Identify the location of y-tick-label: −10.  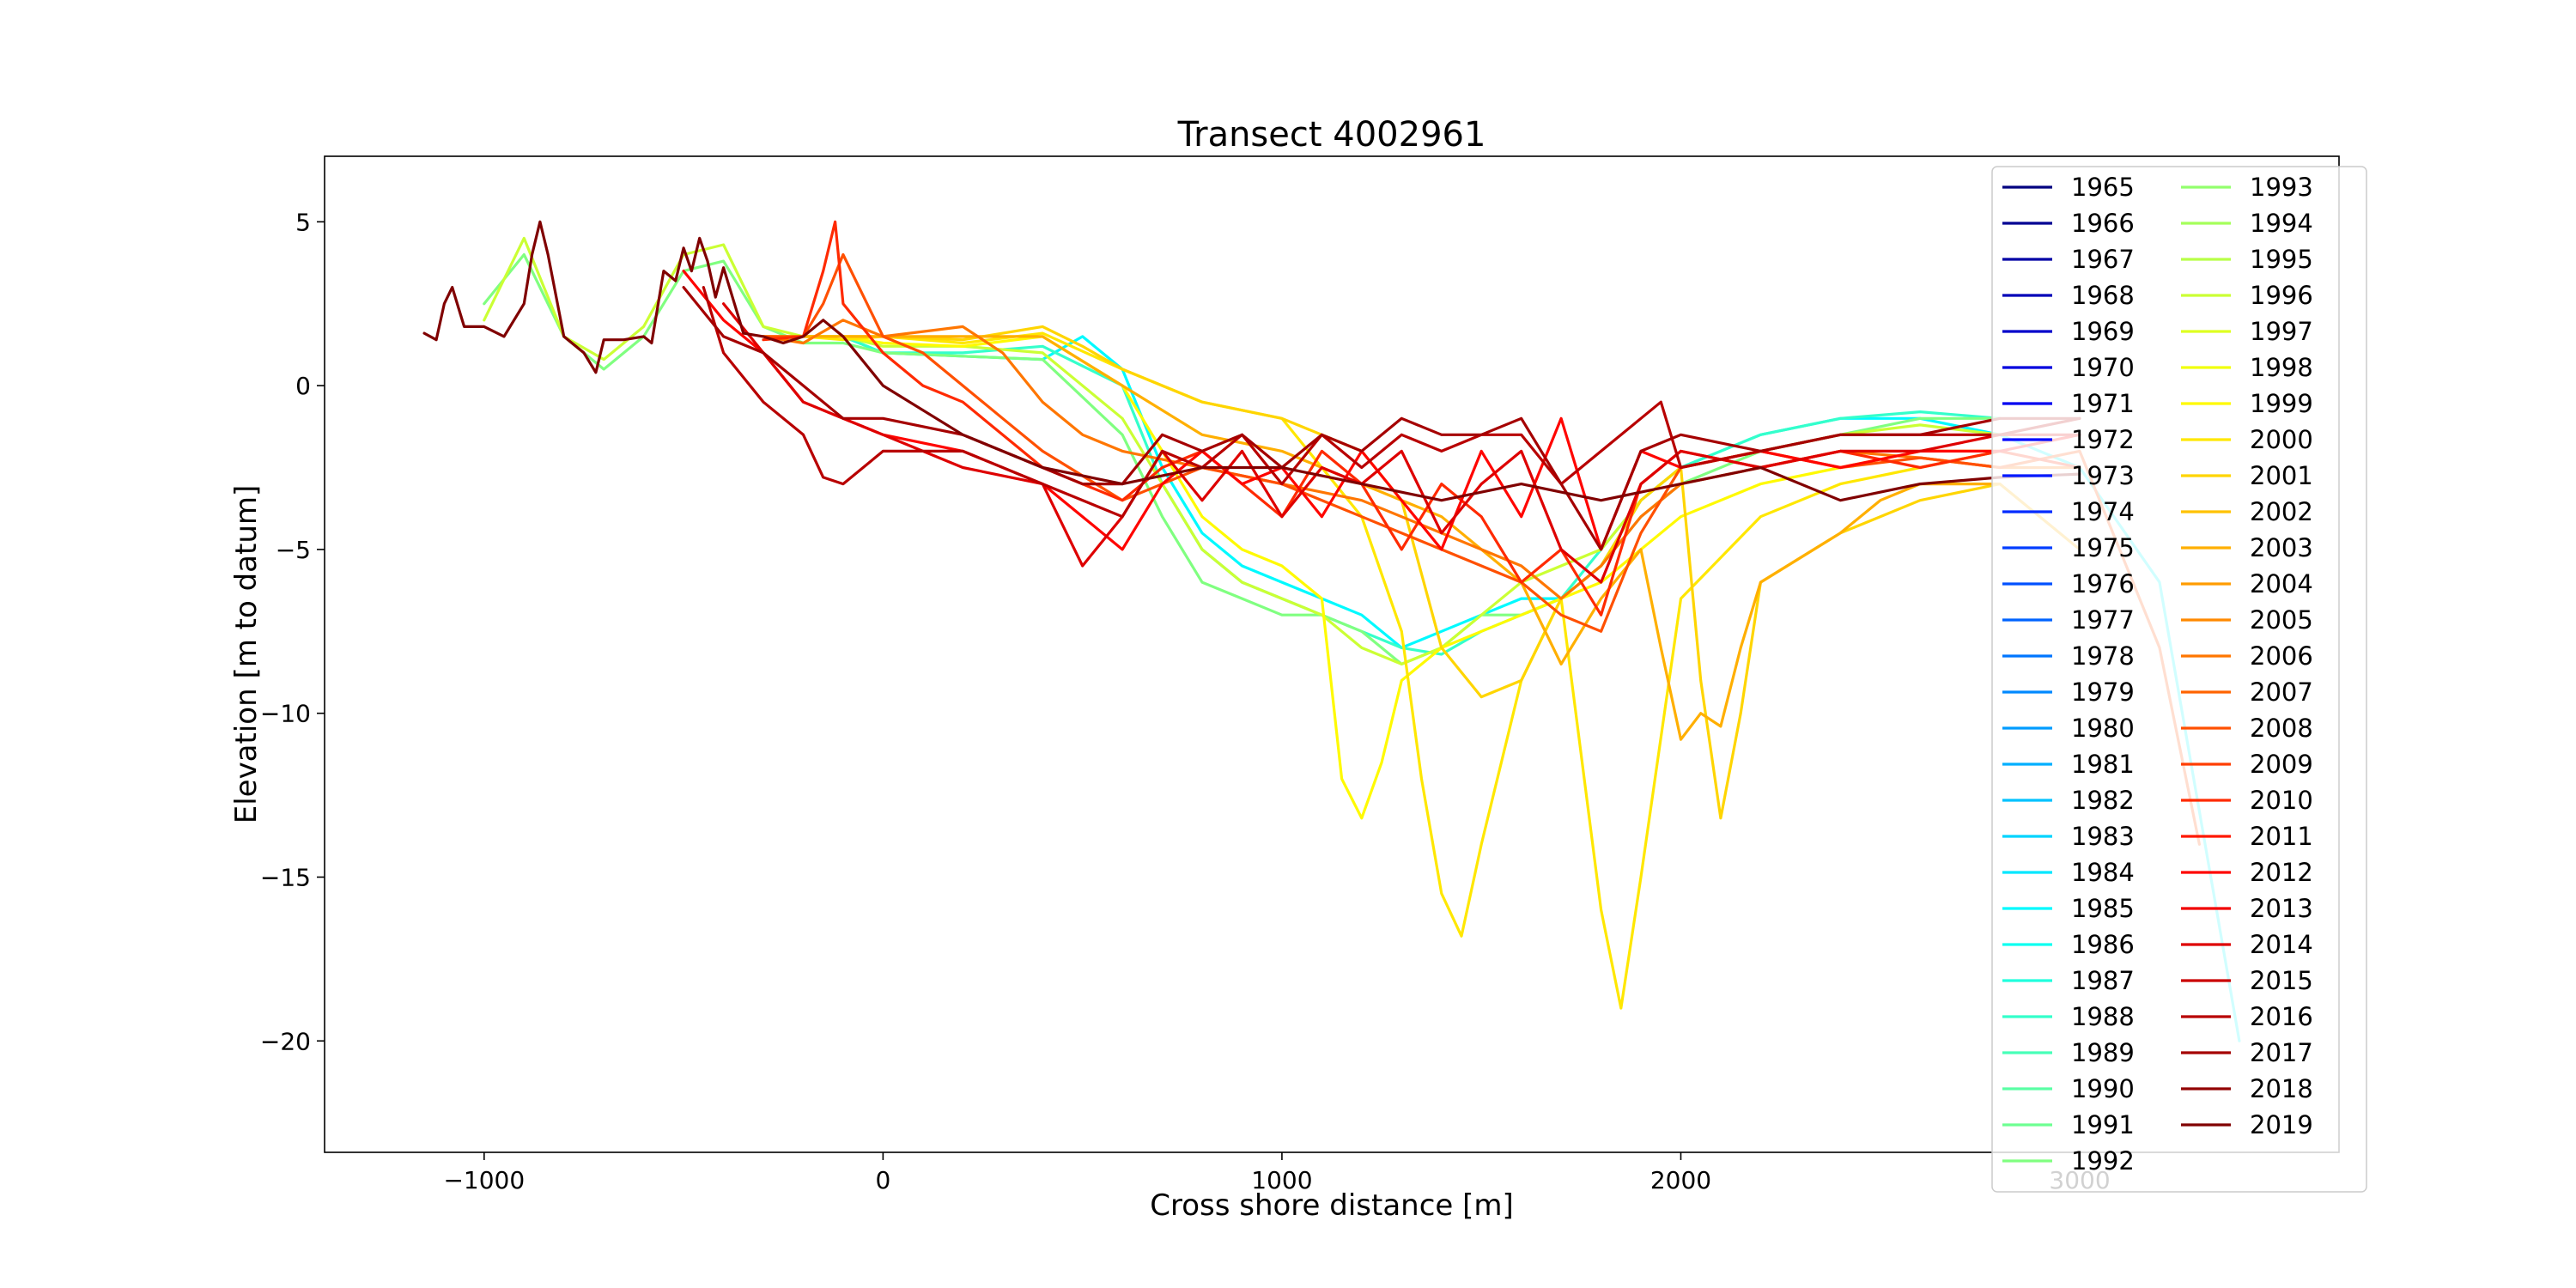
(285, 714).